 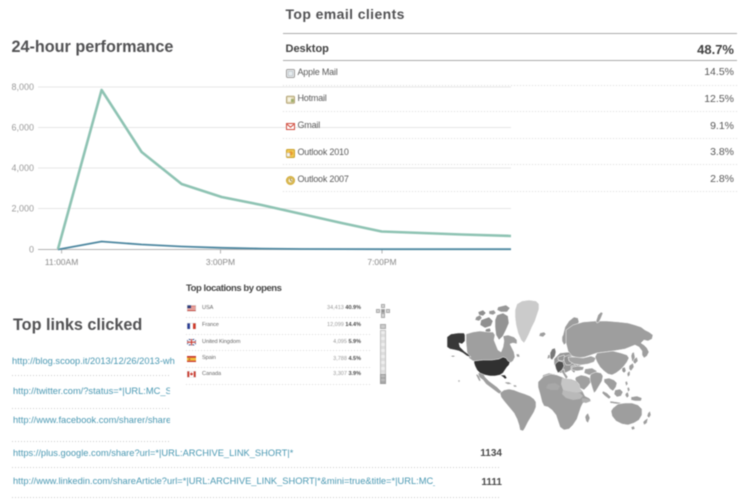 I want to click on svg-text: 0, so click(x=31, y=250).